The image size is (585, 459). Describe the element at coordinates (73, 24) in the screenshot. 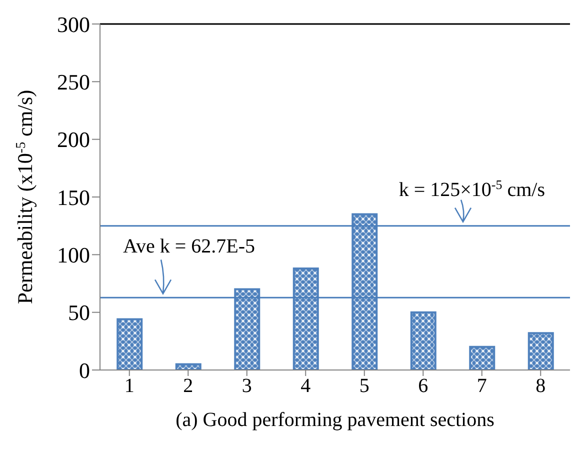

I see `y-tick-label: 300` at that location.